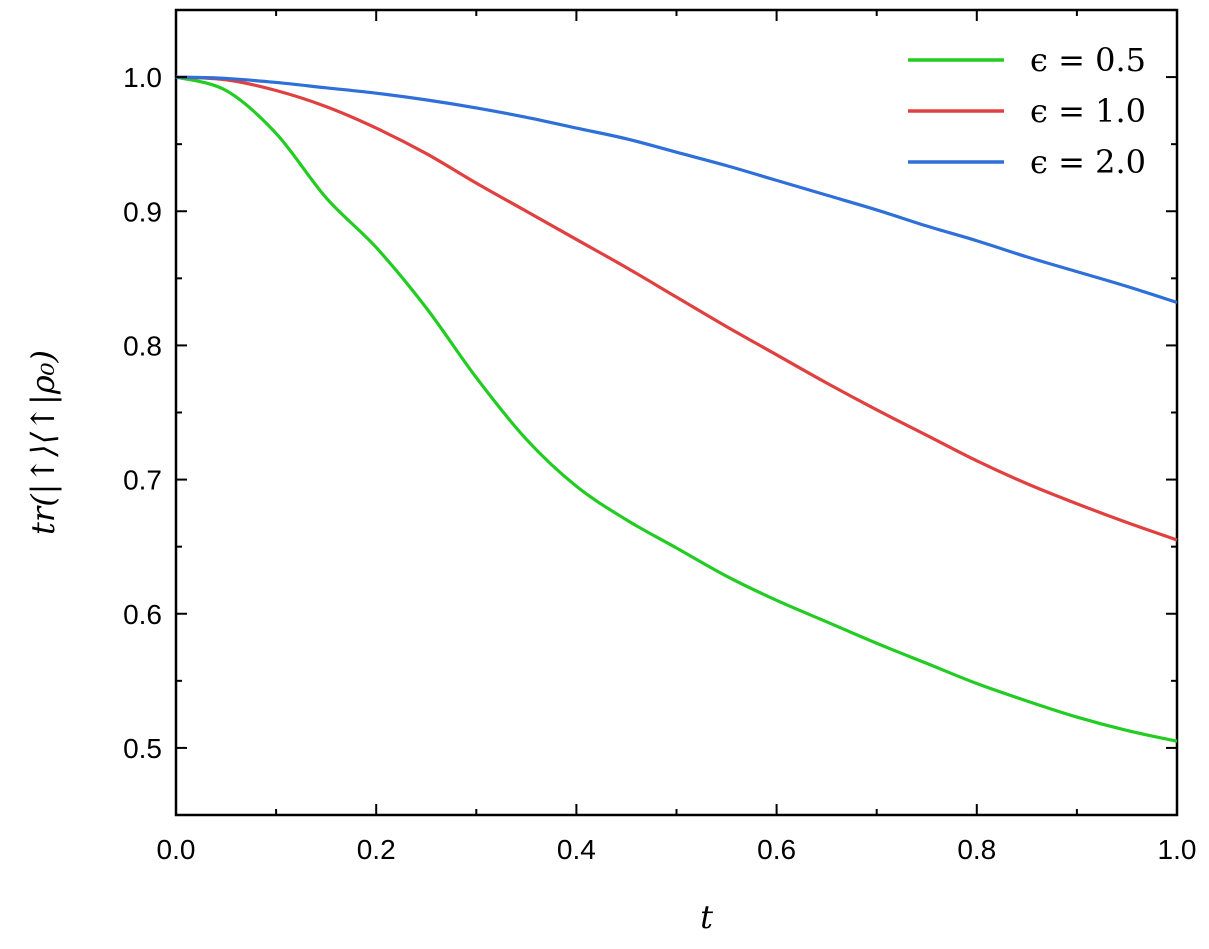 This screenshot has width=1209, height=949. What do you see at coordinates (142, 345) in the screenshot?
I see `y-tick-label: 0.8` at bounding box center [142, 345].